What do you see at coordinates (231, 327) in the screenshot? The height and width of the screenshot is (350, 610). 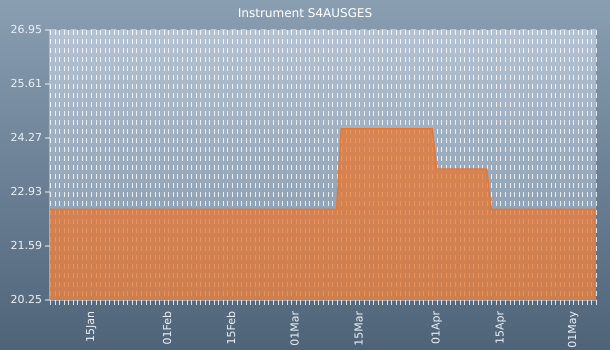 I see `x-tick-label: 15Feb` at bounding box center [231, 327].